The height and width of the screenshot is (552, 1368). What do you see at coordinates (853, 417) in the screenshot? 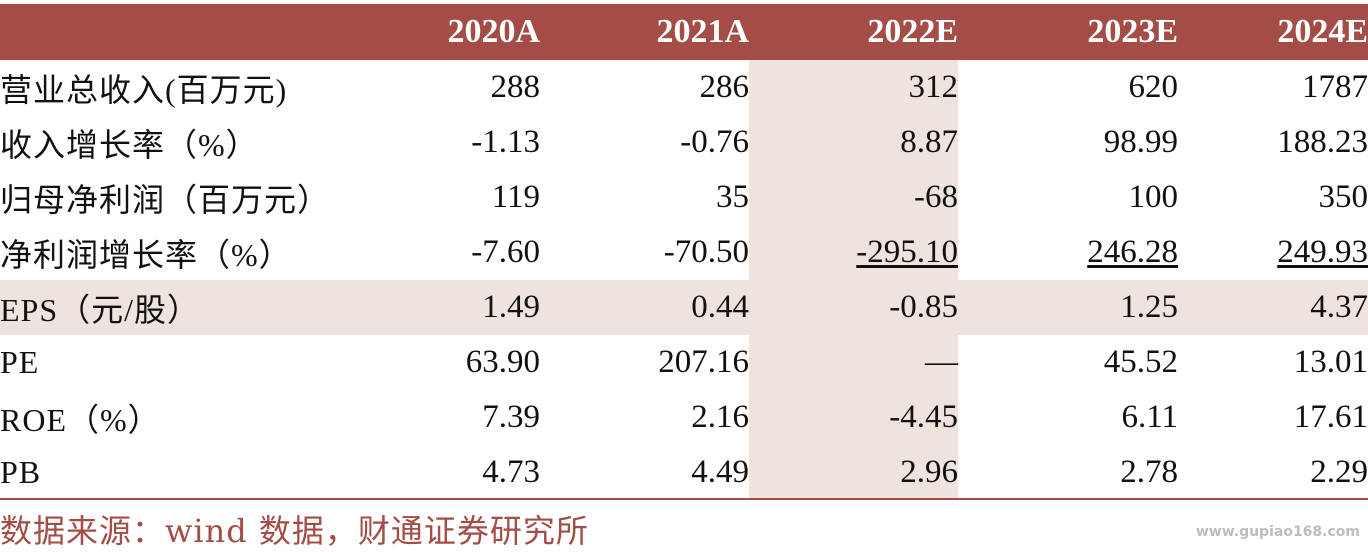
I see `table-cell: -4.45` at bounding box center [853, 417].